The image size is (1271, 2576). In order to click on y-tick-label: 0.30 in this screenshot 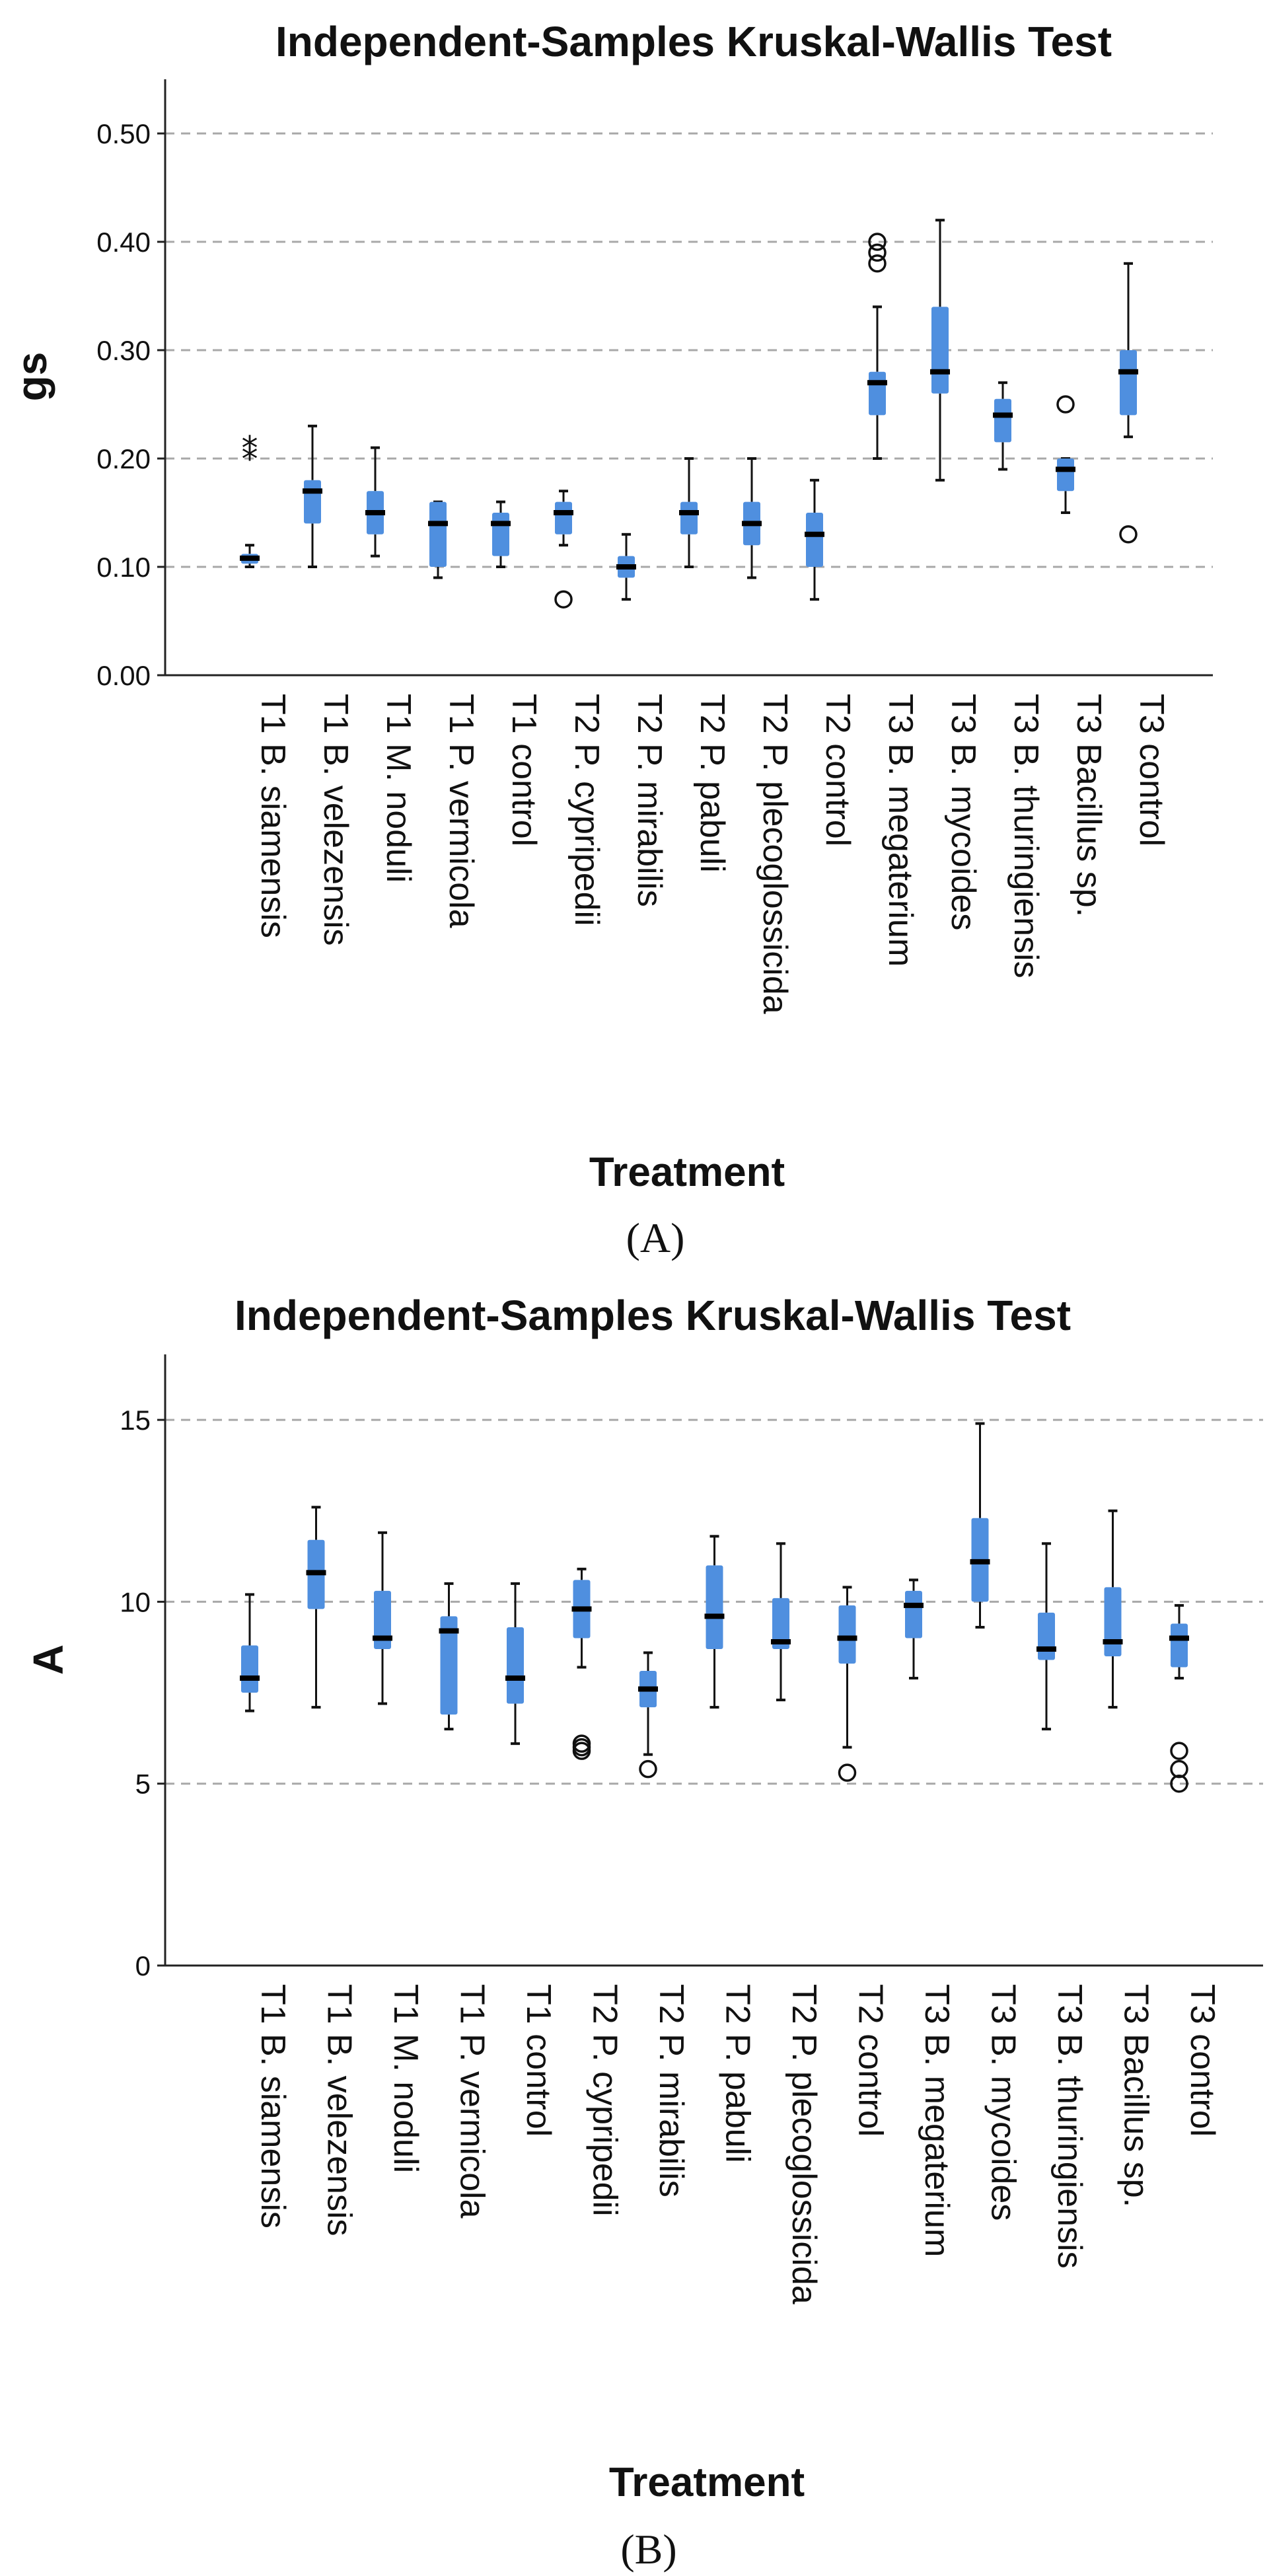, I will do `click(123, 350)`.